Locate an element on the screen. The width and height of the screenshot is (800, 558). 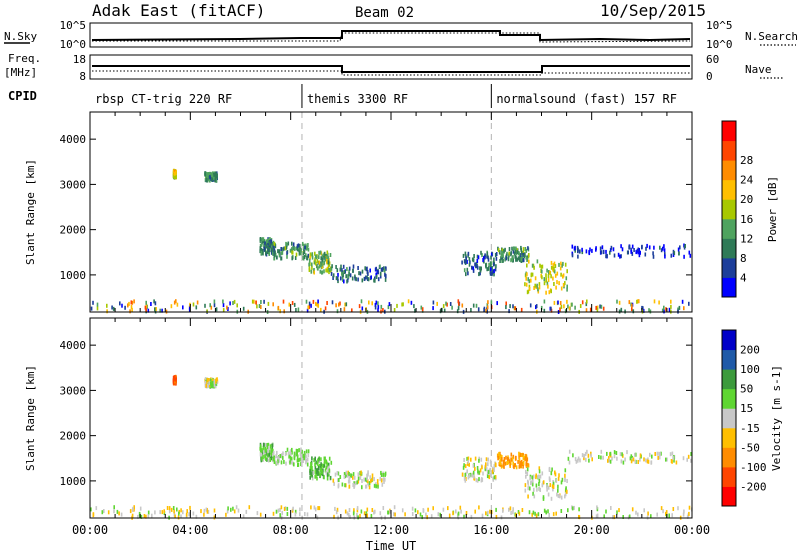
nave-label: Nave is located at coordinates (758, 69).